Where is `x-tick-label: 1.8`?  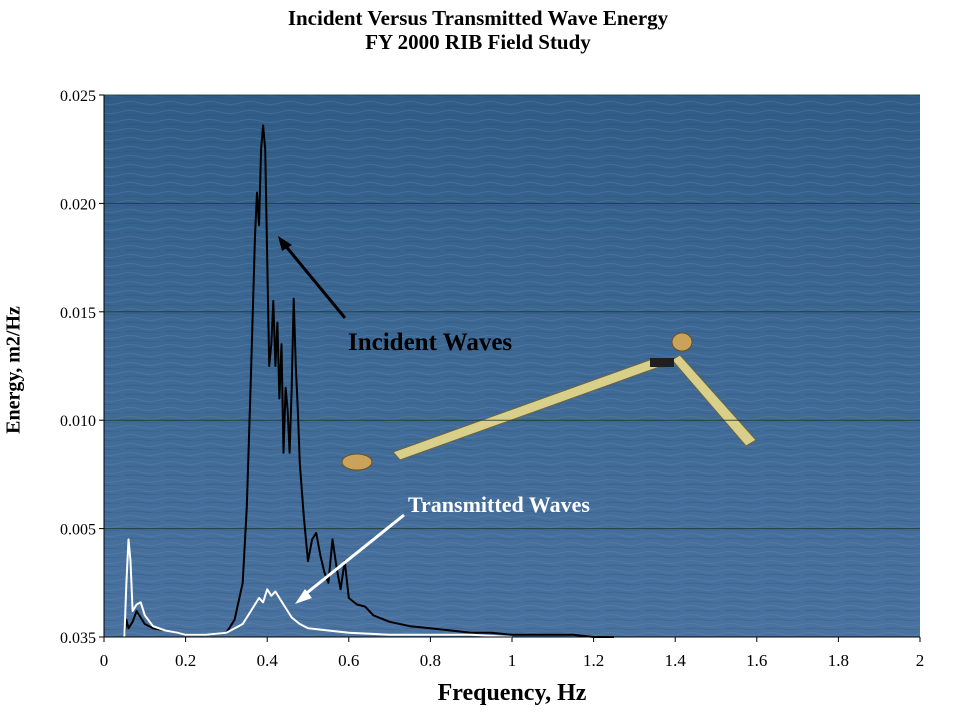 x-tick-label: 1.8 is located at coordinates (838, 660).